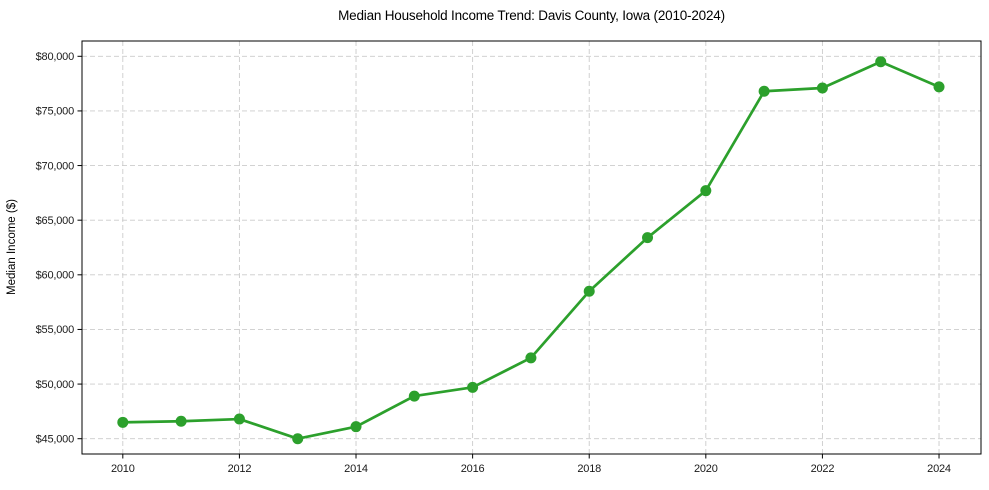 This screenshot has width=989, height=490. Describe the element at coordinates (55, 276) in the screenshot. I see `y-tick-label: $60,000` at that location.